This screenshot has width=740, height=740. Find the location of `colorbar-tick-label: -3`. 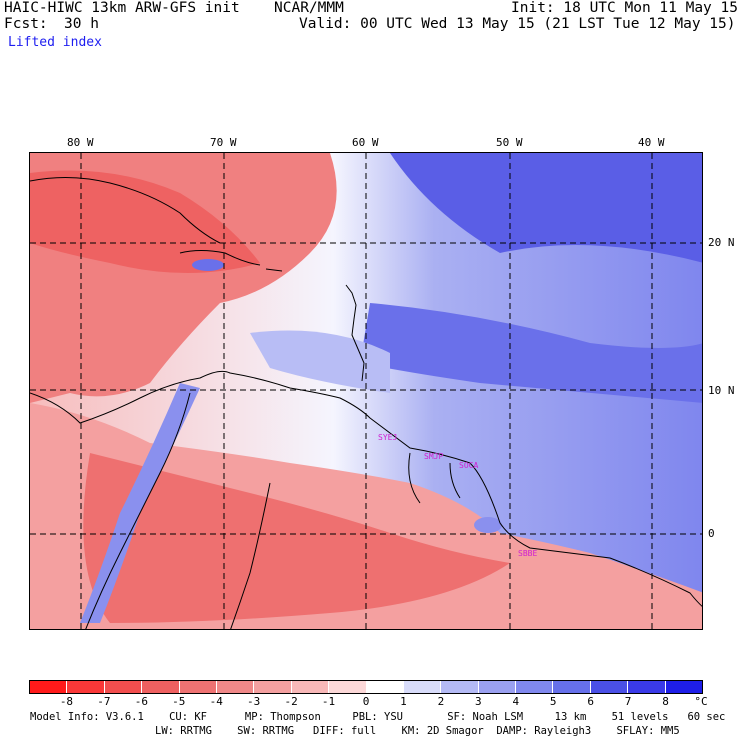

colorbar-tick-label: -3 is located at coordinates (254, 701).